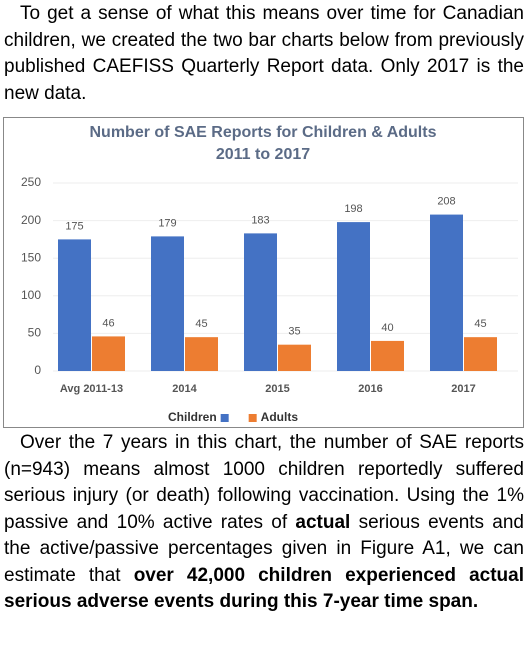 The width and height of the screenshot is (530, 664). What do you see at coordinates (277, 389) in the screenshot?
I see `x-tick-label: 2015` at bounding box center [277, 389].